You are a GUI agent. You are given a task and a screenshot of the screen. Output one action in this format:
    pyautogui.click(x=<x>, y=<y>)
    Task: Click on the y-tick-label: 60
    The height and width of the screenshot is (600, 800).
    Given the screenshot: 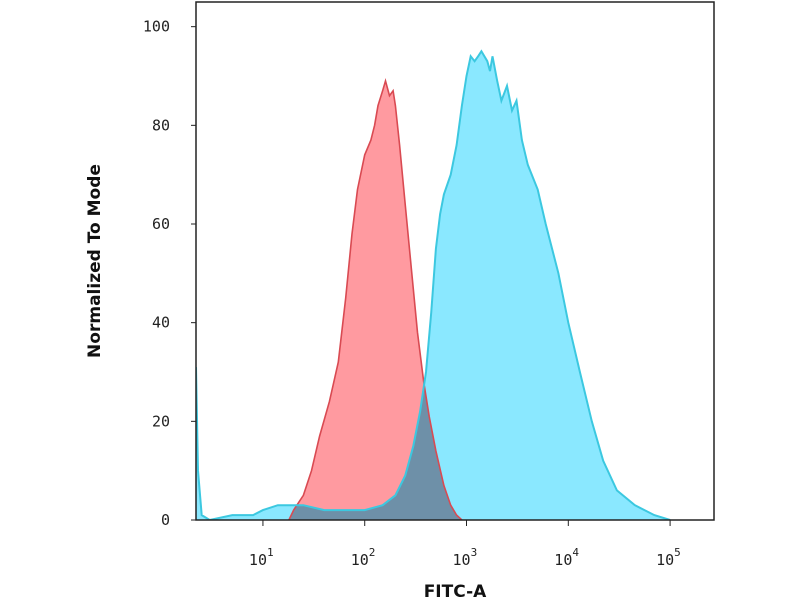 What is the action you would take?
    pyautogui.click(x=161, y=224)
    